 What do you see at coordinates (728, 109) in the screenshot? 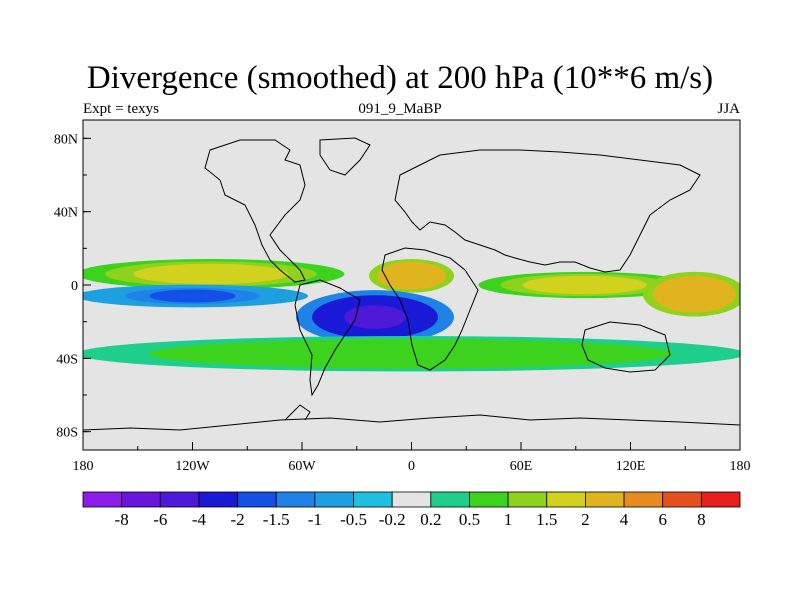
I see `season-label: JJA` at bounding box center [728, 109].